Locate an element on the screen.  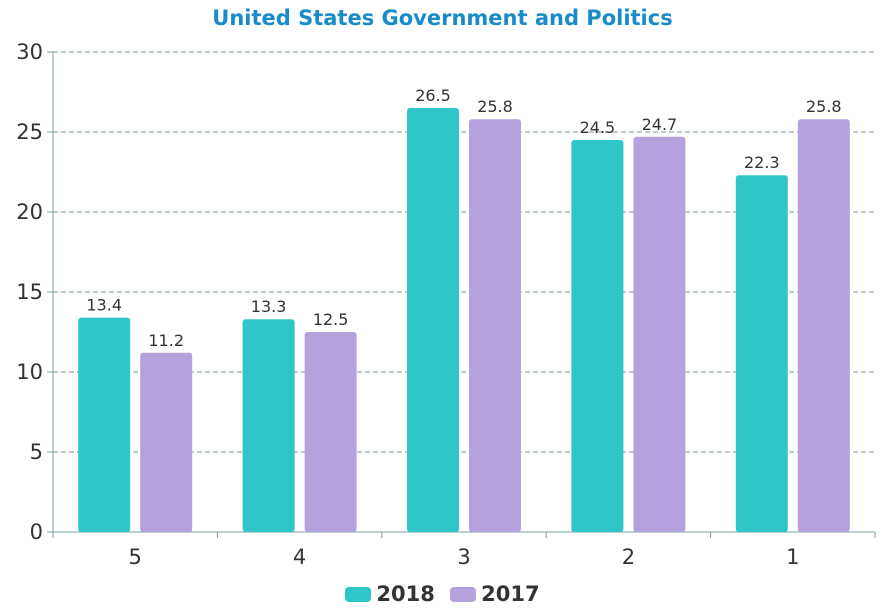
data-label-2018-4: 13.3 is located at coordinates (269, 306).